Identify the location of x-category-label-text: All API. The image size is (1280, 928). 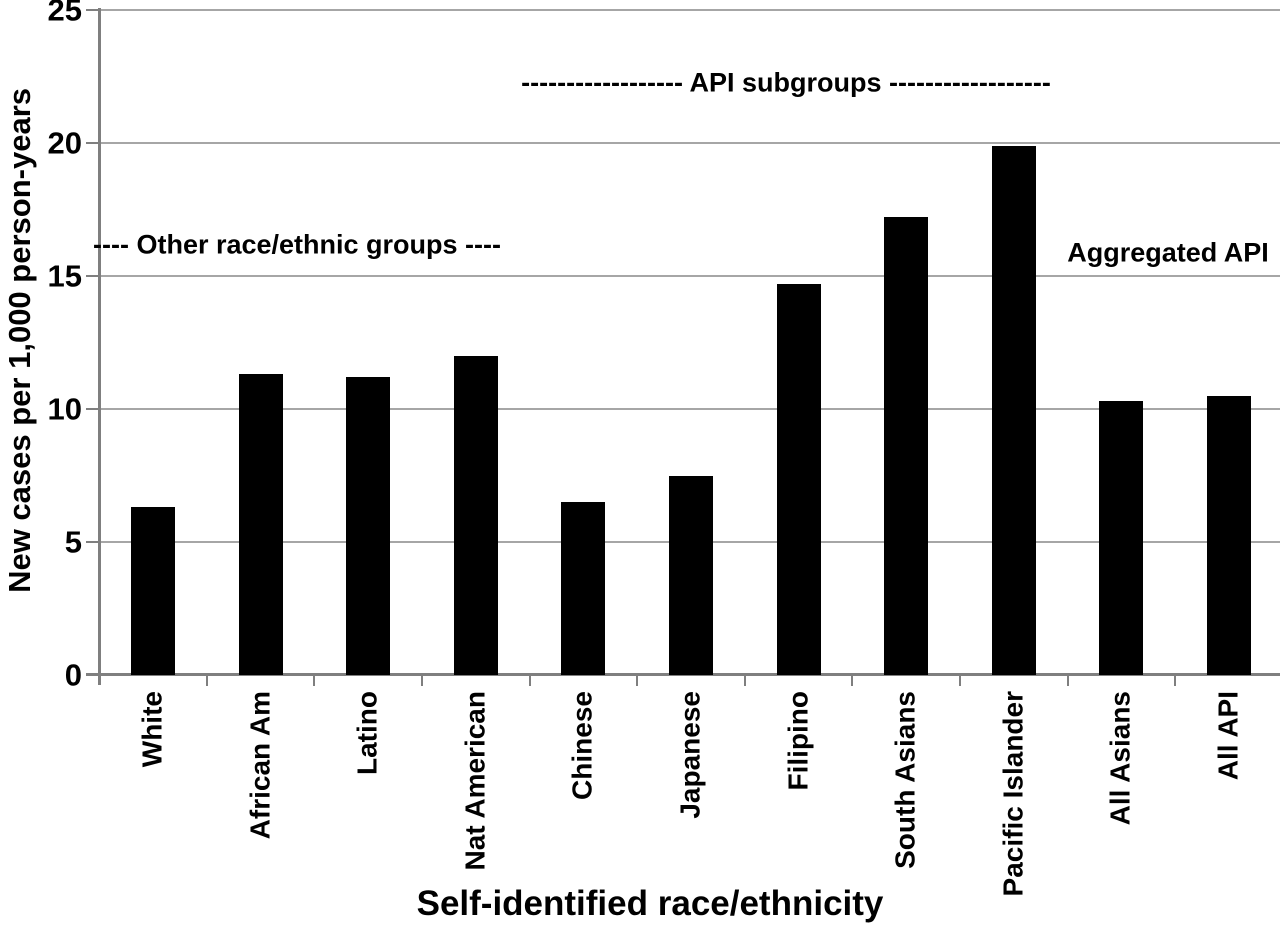
(1228, 736).